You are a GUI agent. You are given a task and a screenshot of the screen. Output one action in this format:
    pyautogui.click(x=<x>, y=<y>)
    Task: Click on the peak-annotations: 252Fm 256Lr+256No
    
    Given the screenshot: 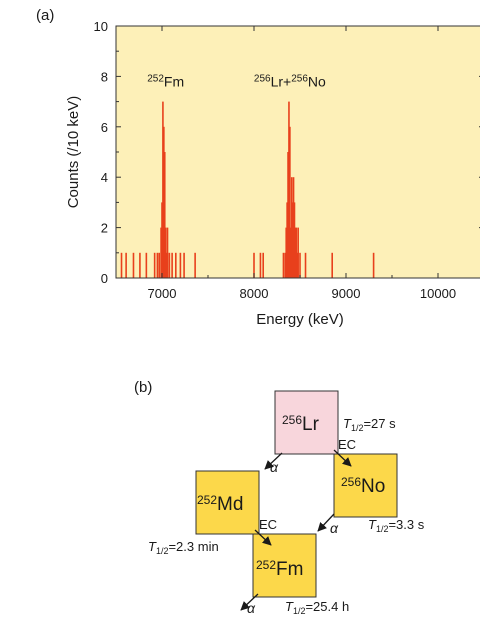 What is the action you would take?
    pyautogui.click(x=236, y=81)
    